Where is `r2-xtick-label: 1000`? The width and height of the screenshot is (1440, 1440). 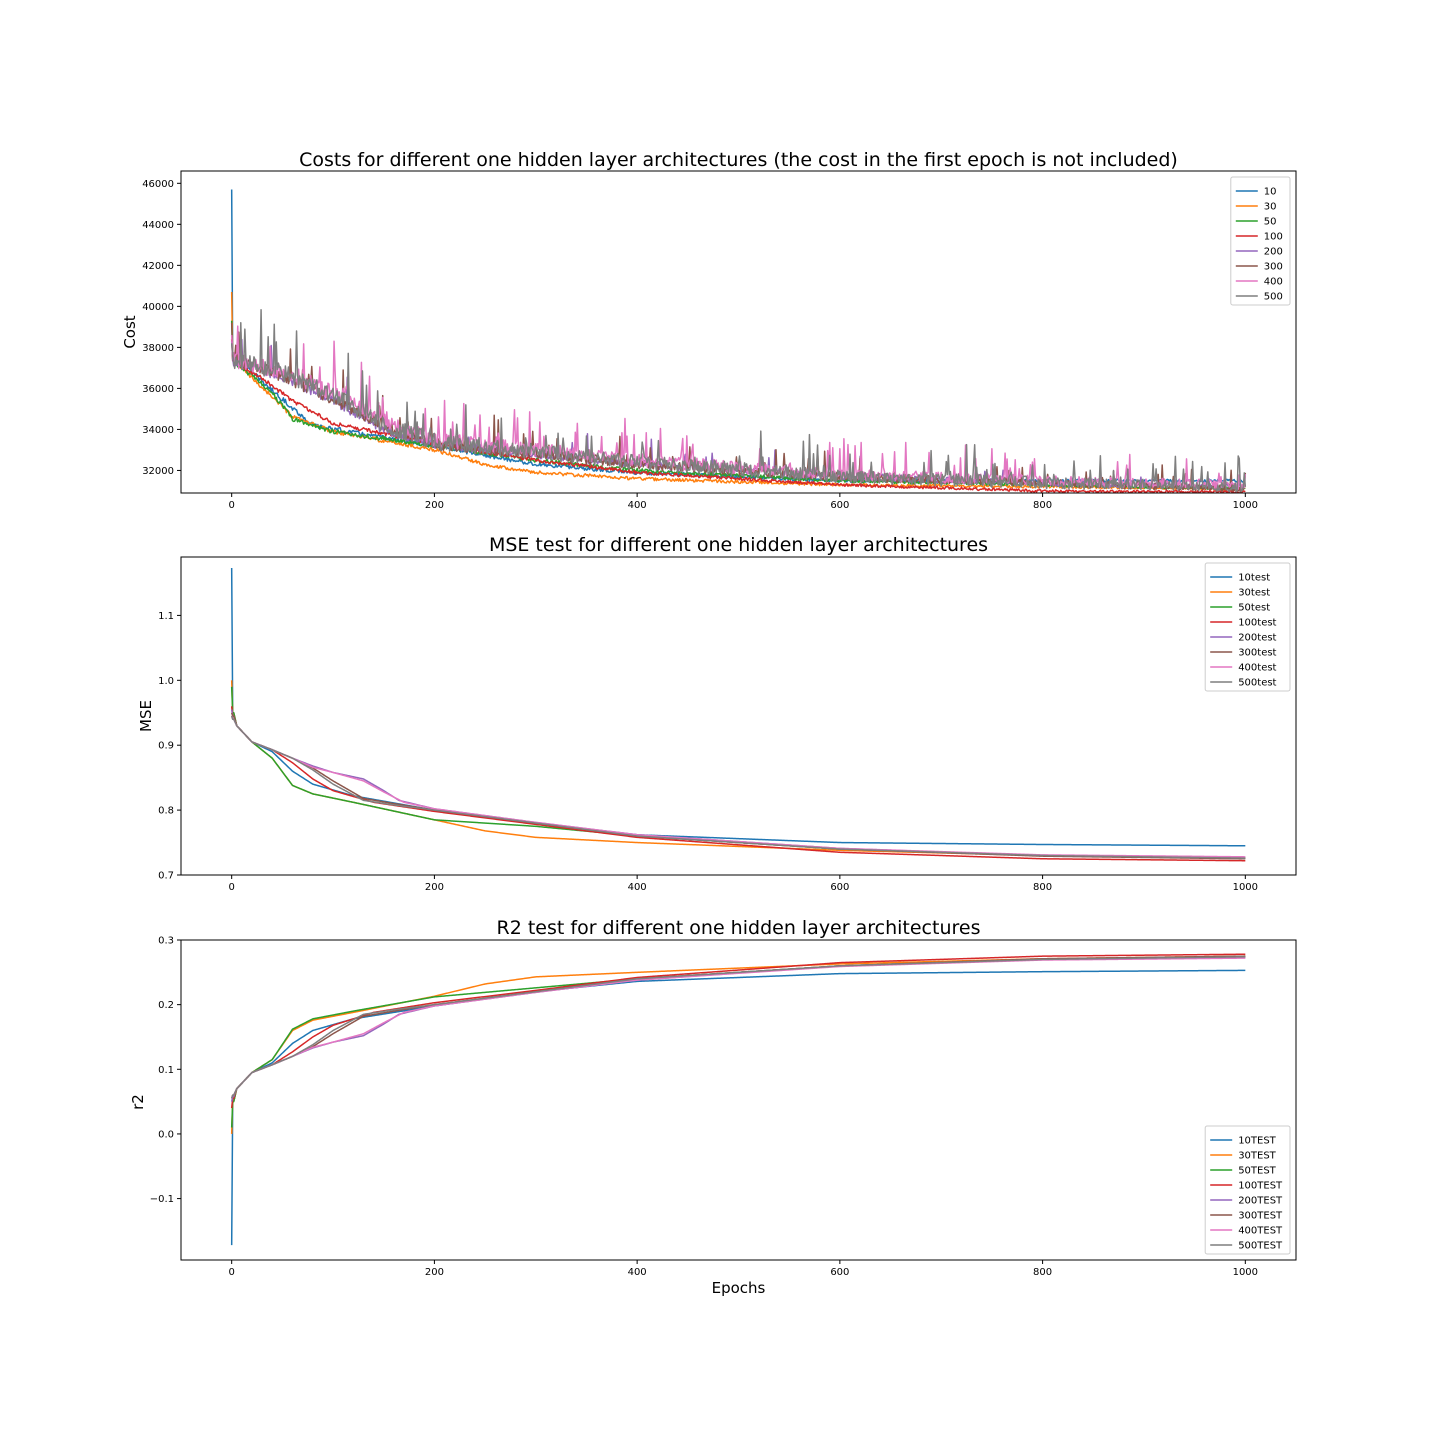
r2-xtick-label: 1000 is located at coordinates (1245, 1272).